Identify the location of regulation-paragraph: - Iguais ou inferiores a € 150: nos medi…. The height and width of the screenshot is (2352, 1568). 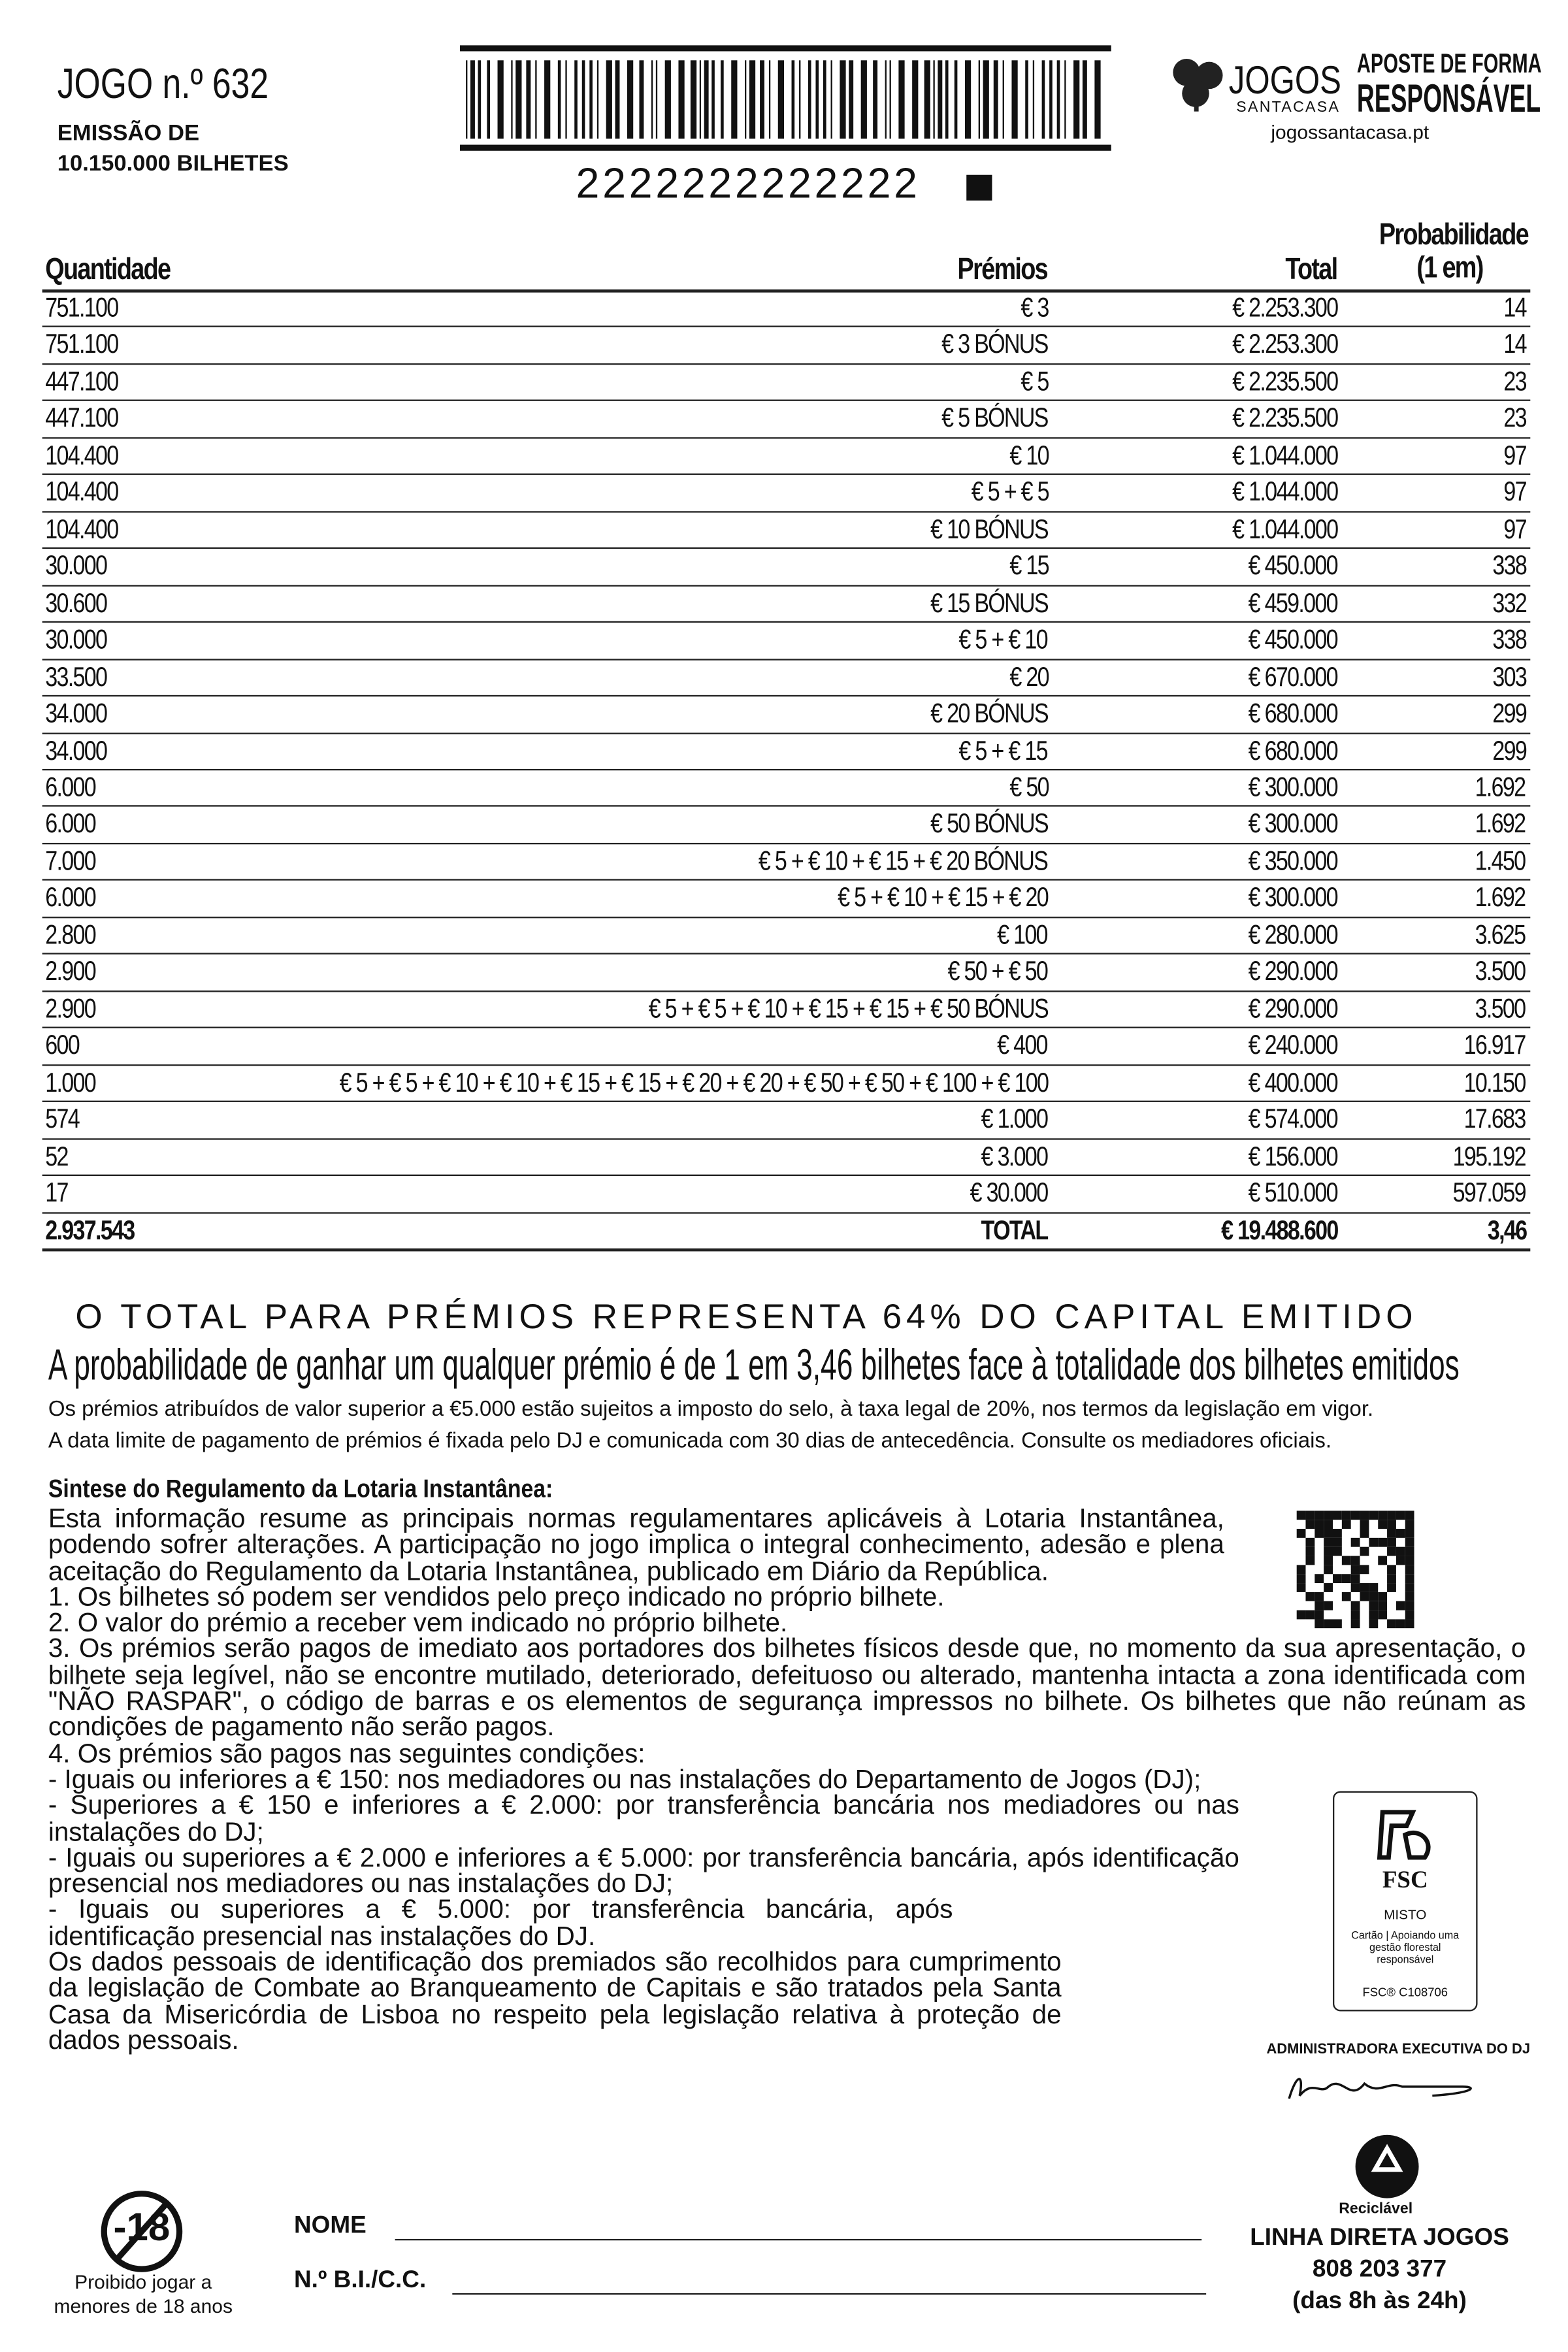
(624, 1779).